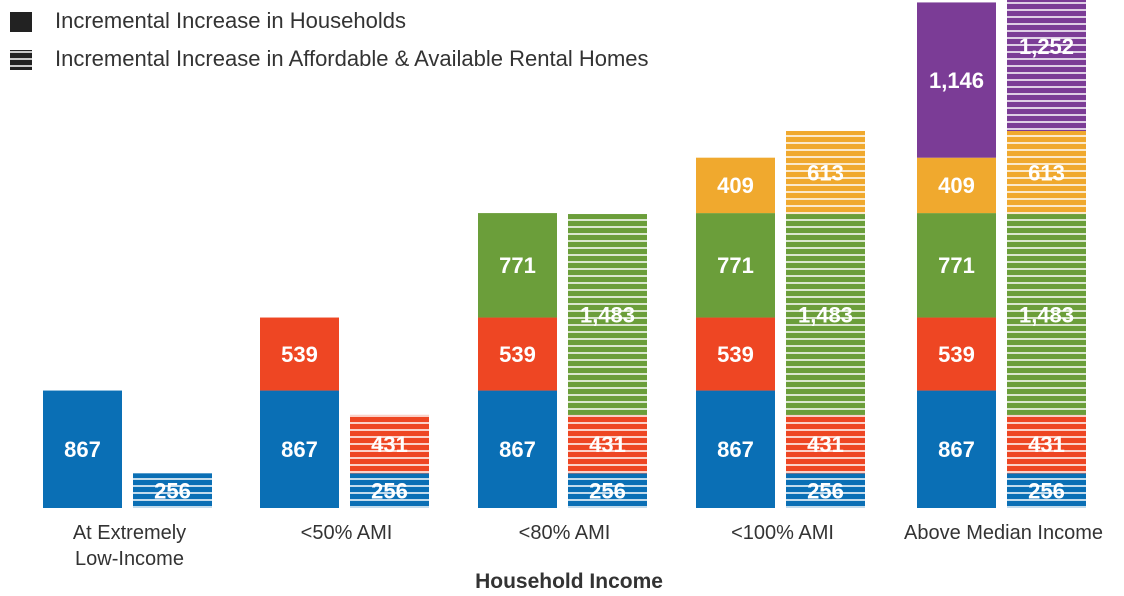  What do you see at coordinates (230, 20) in the screenshot?
I see `legend-text: Incremental Increase in Households` at bounding box center [230, 20].